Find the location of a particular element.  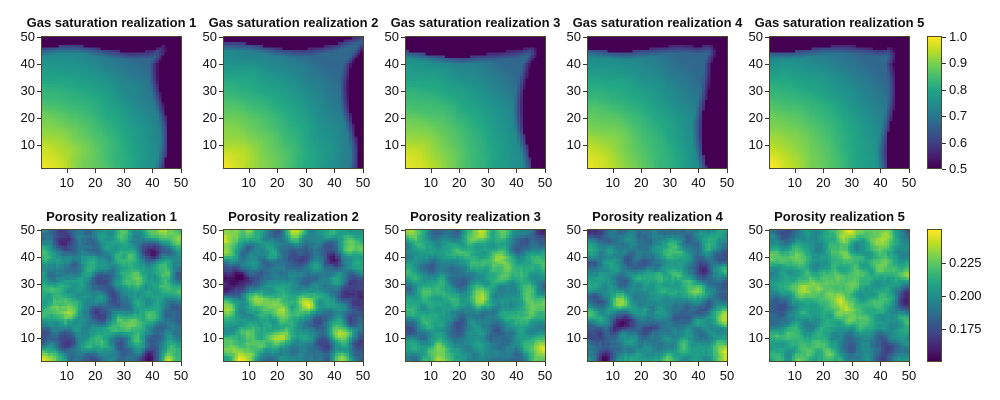

panel-title: Gas saturation realization 1 is located at coordinates (111, 22).